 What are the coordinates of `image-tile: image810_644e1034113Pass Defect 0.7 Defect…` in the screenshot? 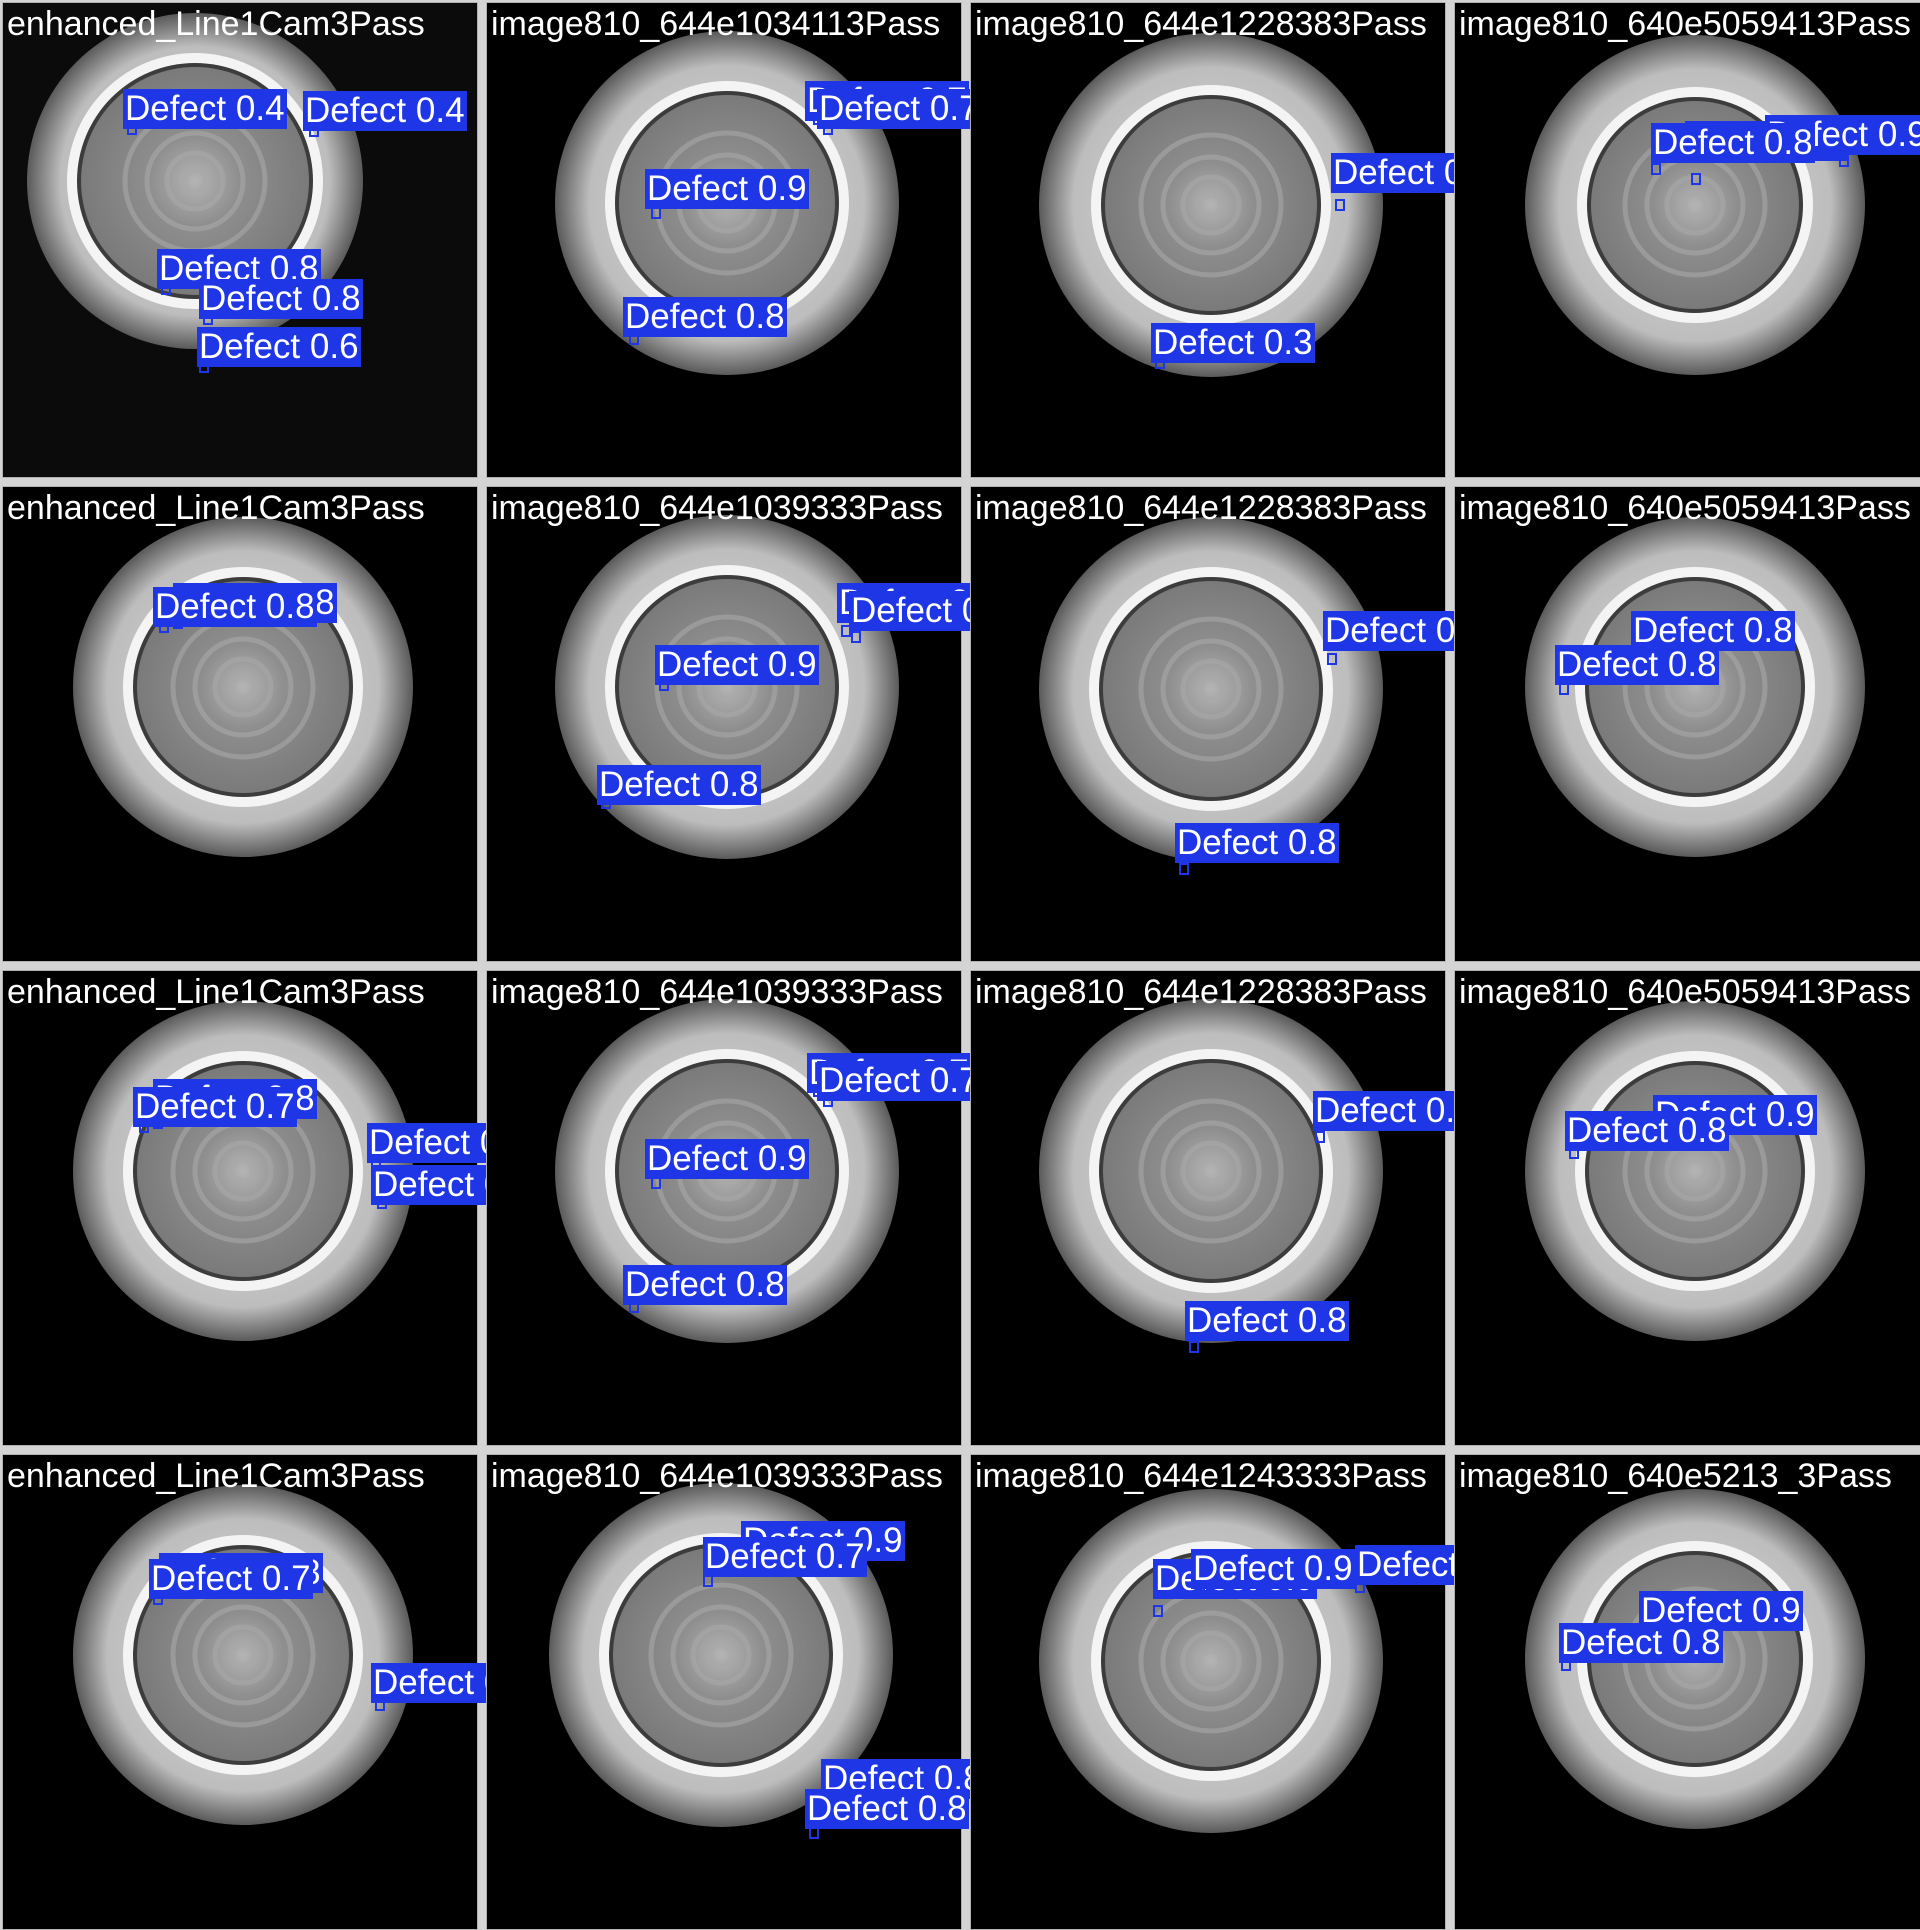 It's located at (733, 240).